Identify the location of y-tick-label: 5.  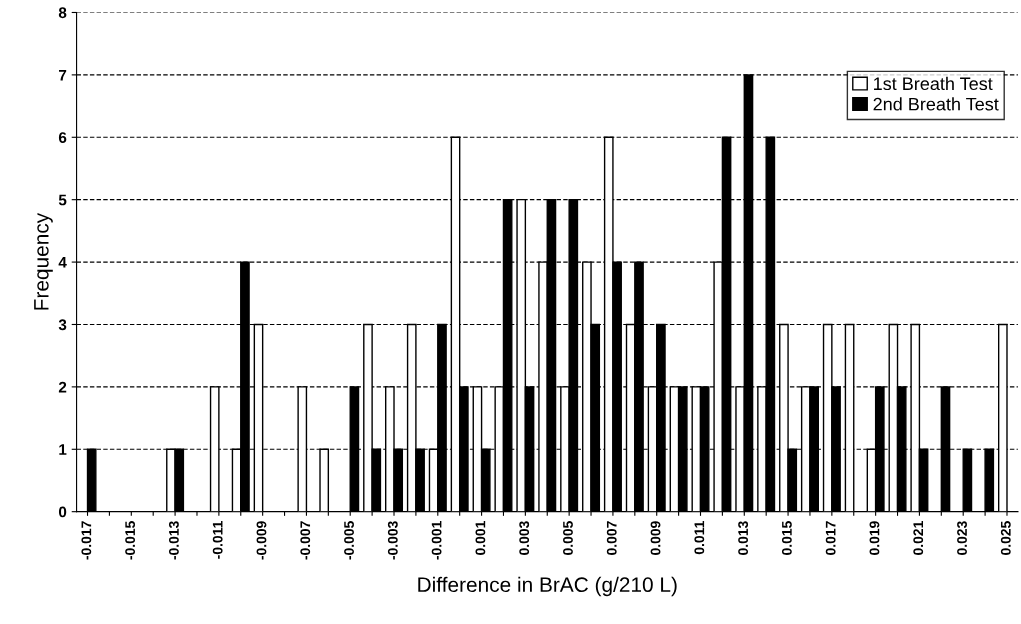
(62, 200).